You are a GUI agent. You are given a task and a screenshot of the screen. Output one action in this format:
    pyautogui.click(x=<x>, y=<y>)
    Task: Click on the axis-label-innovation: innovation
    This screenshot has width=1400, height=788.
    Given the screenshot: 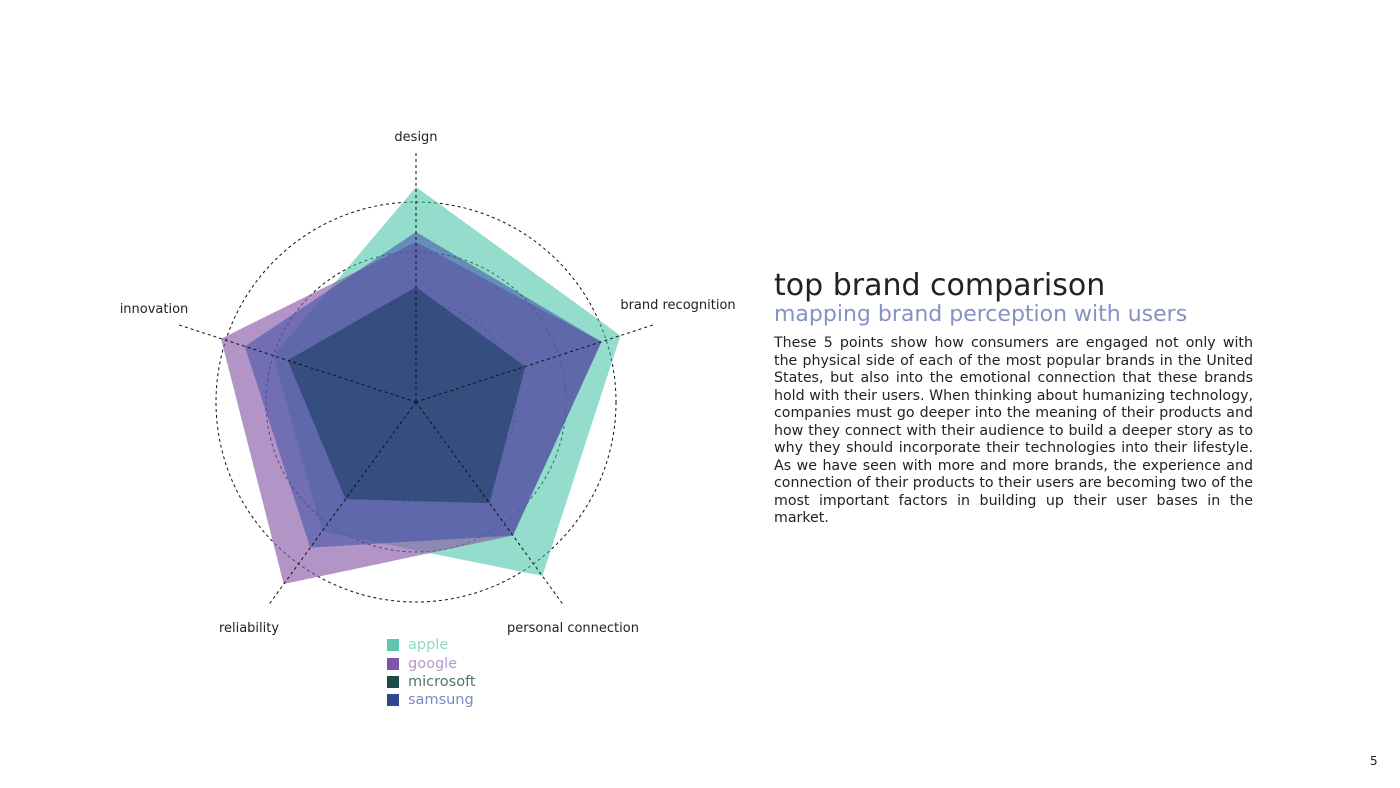 What is the action you would take?
    pyautogui.click(x=154, y=309)
    